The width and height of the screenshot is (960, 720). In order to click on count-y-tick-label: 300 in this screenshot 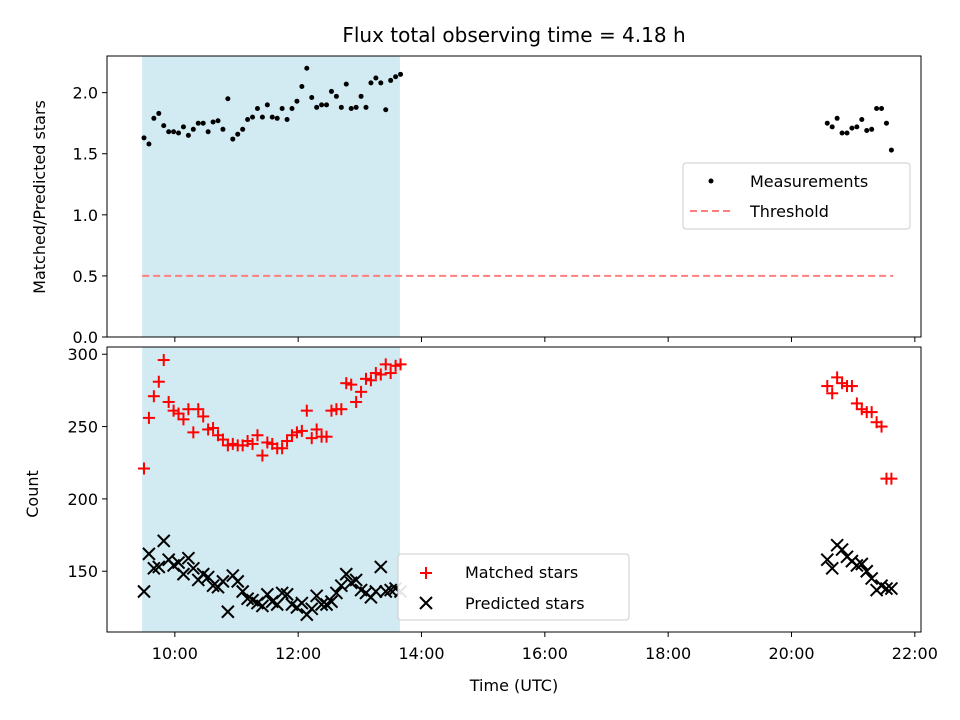, I will do `click(82, 354)`.